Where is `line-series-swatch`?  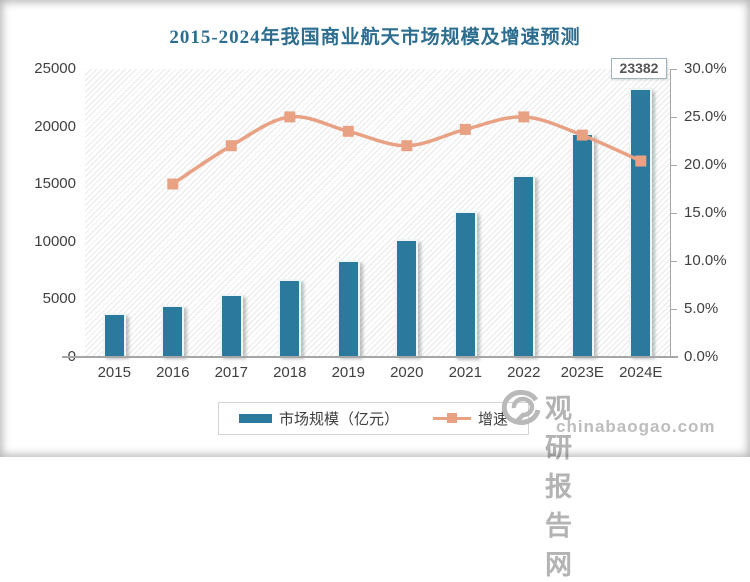
line-series-swatch is located at coordinates (452, 418).